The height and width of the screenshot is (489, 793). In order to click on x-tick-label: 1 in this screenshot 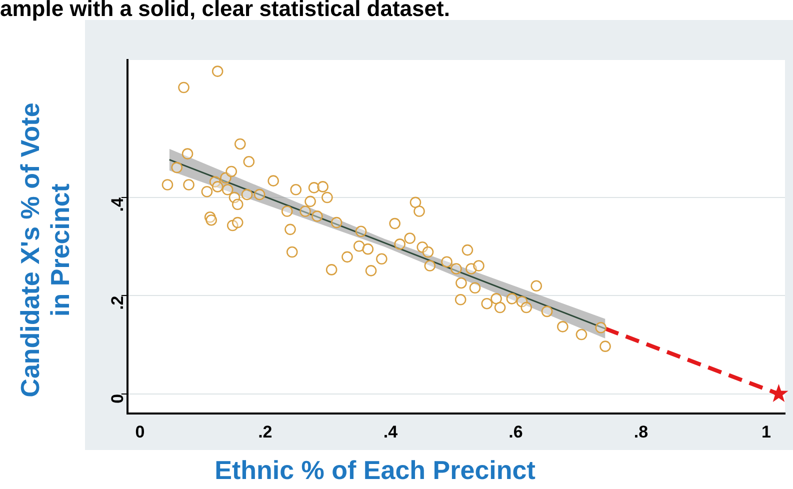, I will do `click(766, 432)`.